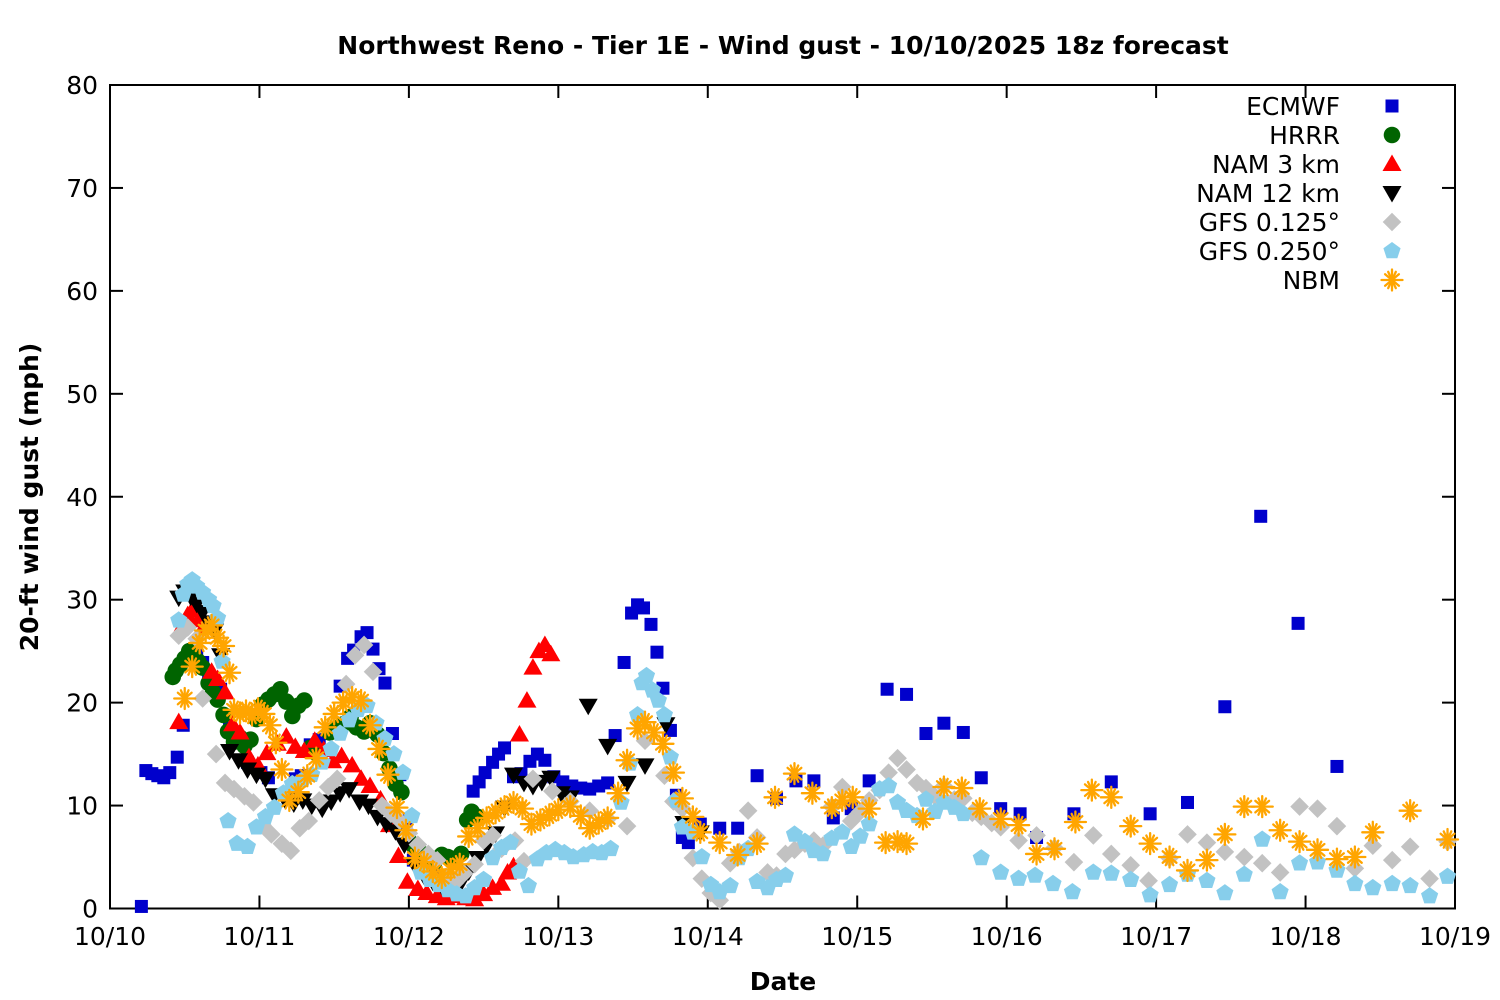 The width and height of the screenshot is (1500, 1000). I want to click on x-tick-label: 10/12, so click(409, 936).